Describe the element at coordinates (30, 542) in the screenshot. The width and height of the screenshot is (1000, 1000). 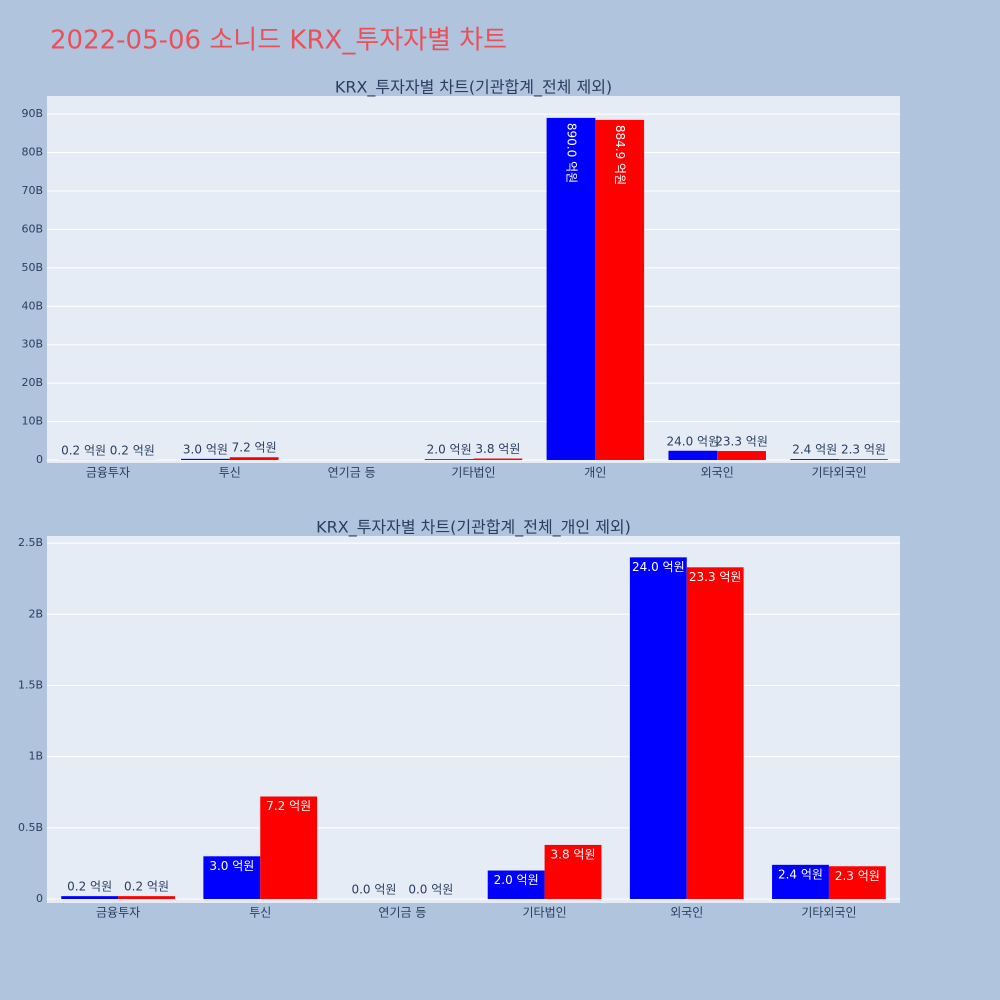
I see `y-tick-label: 2.5B` at that location.